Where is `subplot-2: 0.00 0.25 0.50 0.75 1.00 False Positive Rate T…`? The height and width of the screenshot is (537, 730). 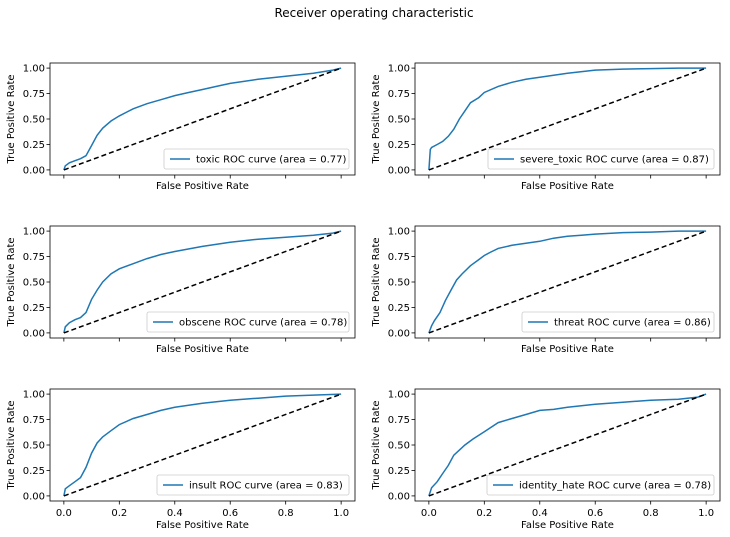 subplot-2: 0.00 0.25 0.50 0.75 1.00 False Positive Rate T… is located at coordinates (546, 127).